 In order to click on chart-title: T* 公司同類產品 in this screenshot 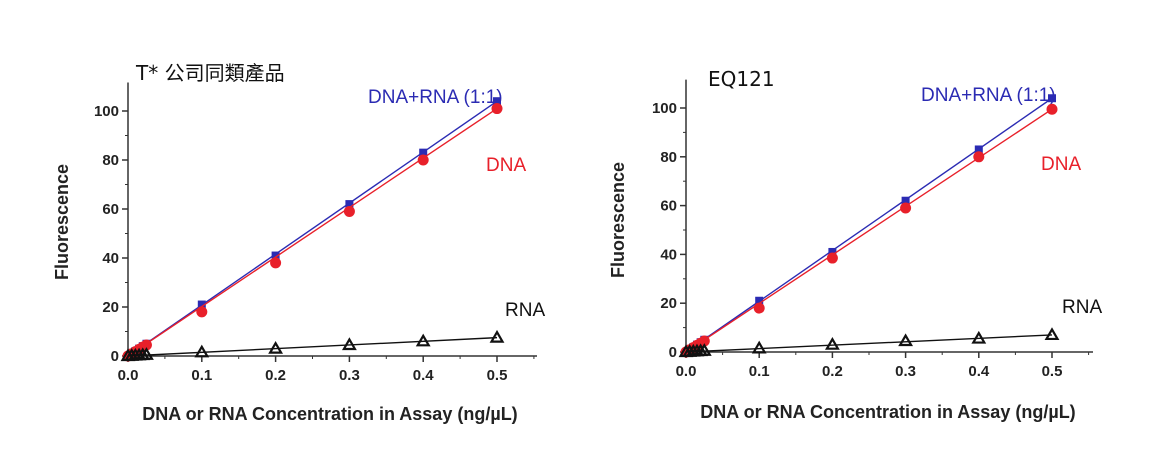, I will do `click(210, 73)`.